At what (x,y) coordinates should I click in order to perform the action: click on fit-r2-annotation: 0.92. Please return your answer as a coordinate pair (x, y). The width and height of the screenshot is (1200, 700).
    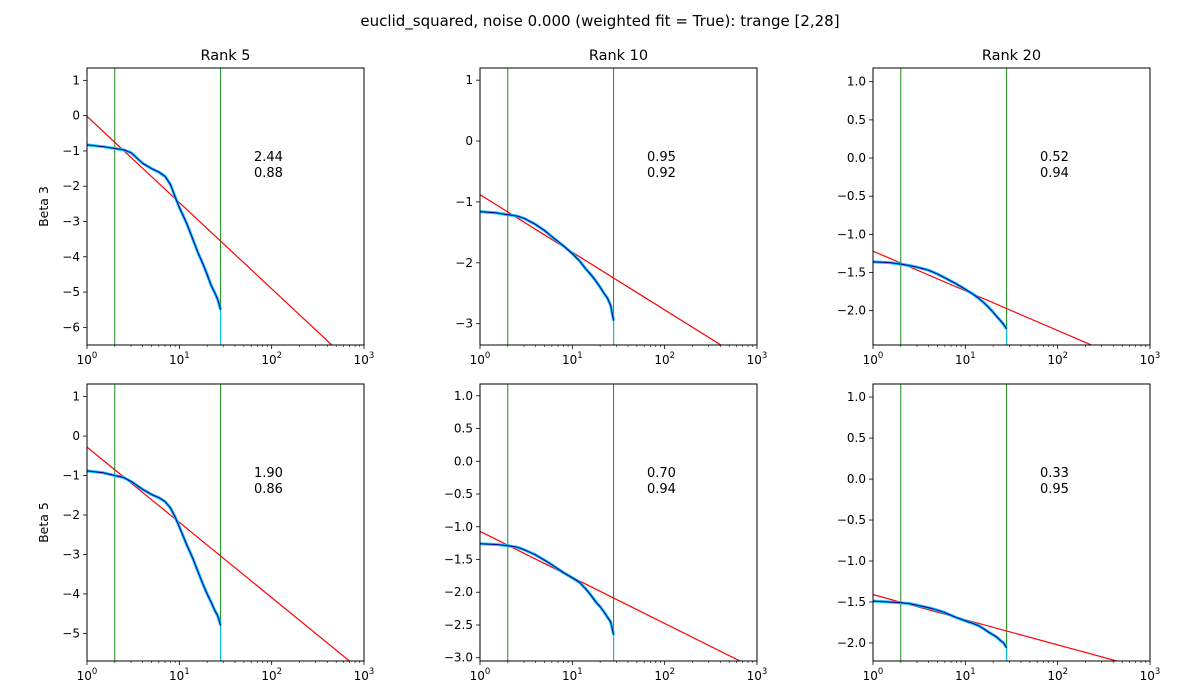
    Looking at the image, I should click on (661, 173).